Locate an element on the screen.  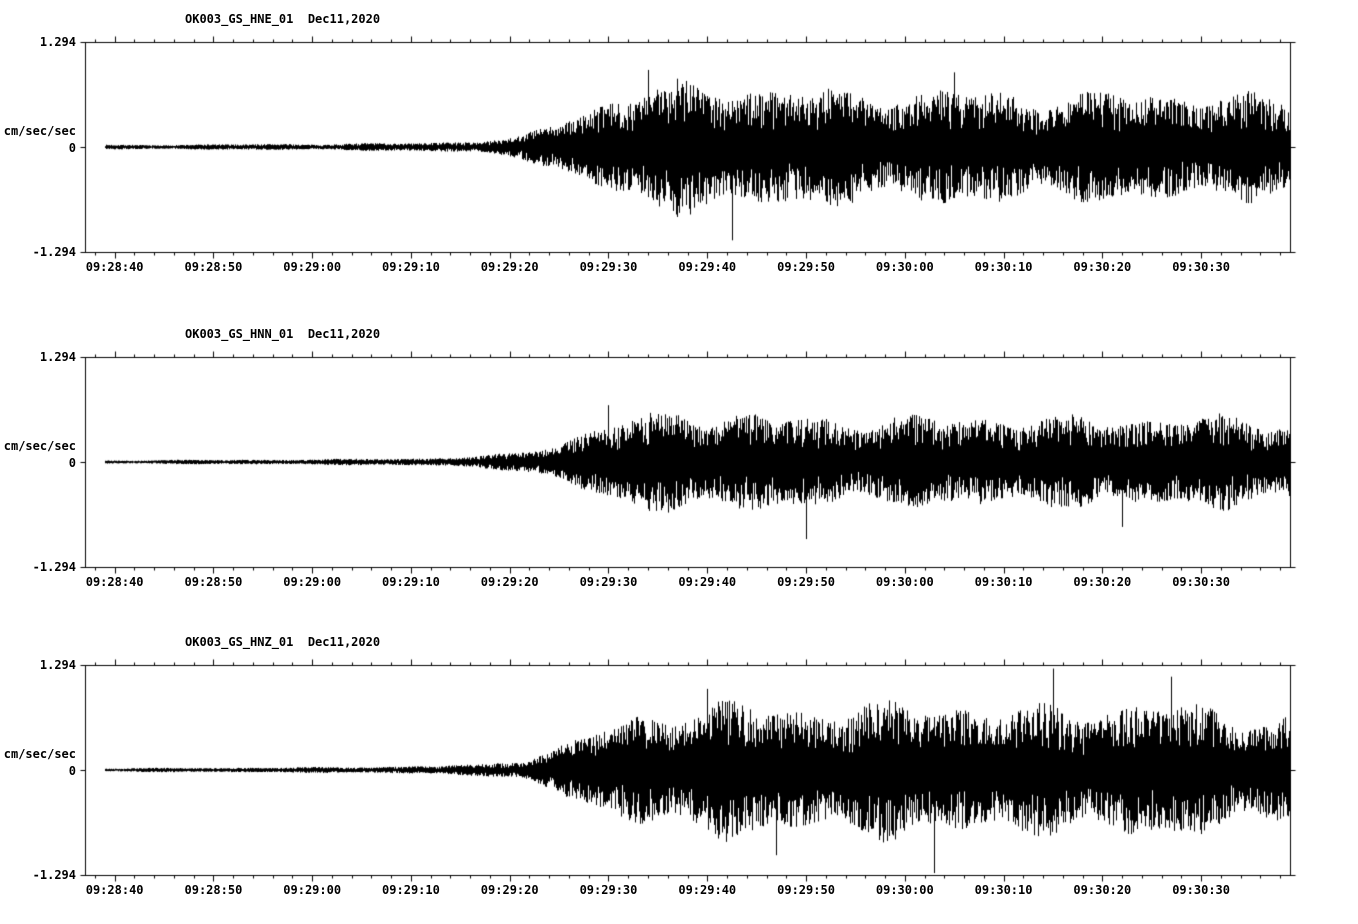
trace-title: OK003_GS_HNN_01 Dec11,2020 is located at coordinates (283, 334).